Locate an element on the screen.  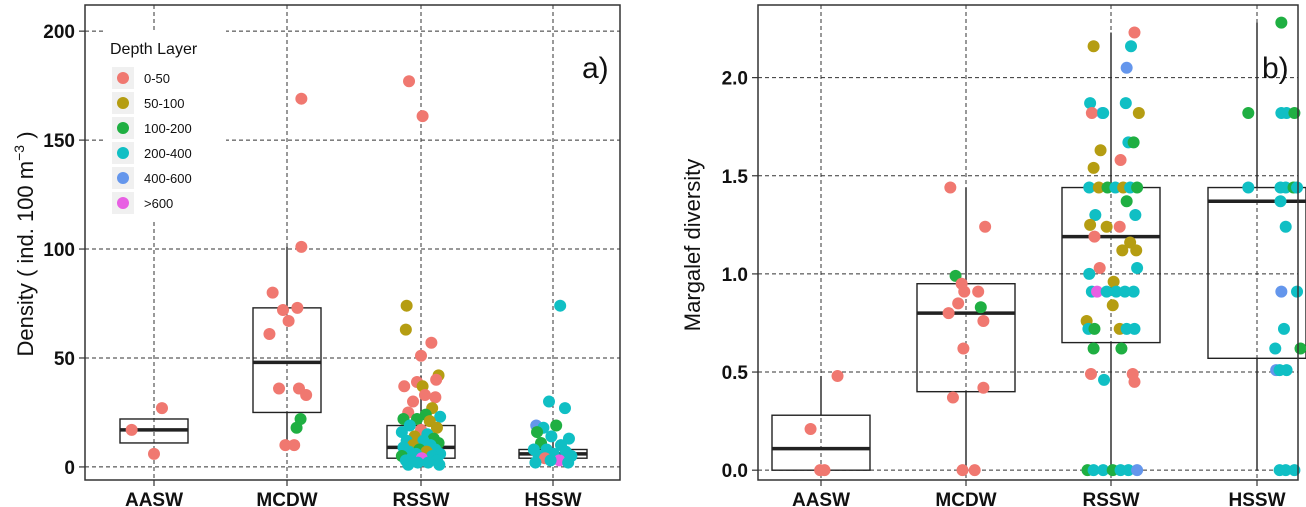
box-mcdw is located at coordinates (966, 329).